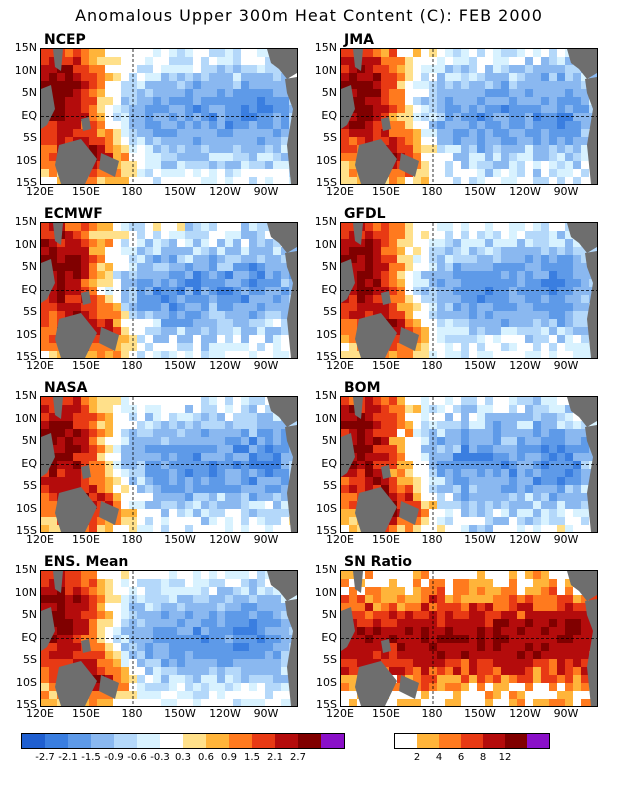 The height and width of the screenshot is (800, 618). Describe the element at coordinates (275, 757) in the screenshot. I see `colorbar-label: 2.1` at that location.